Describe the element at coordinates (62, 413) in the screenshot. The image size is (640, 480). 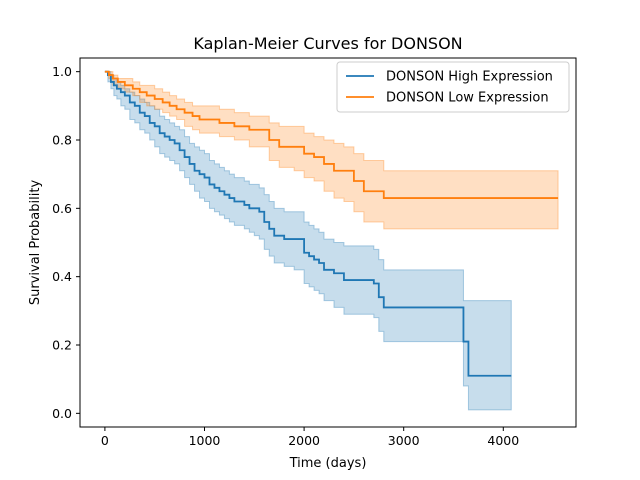
I see `y-tick-label: 0.0` at that location.